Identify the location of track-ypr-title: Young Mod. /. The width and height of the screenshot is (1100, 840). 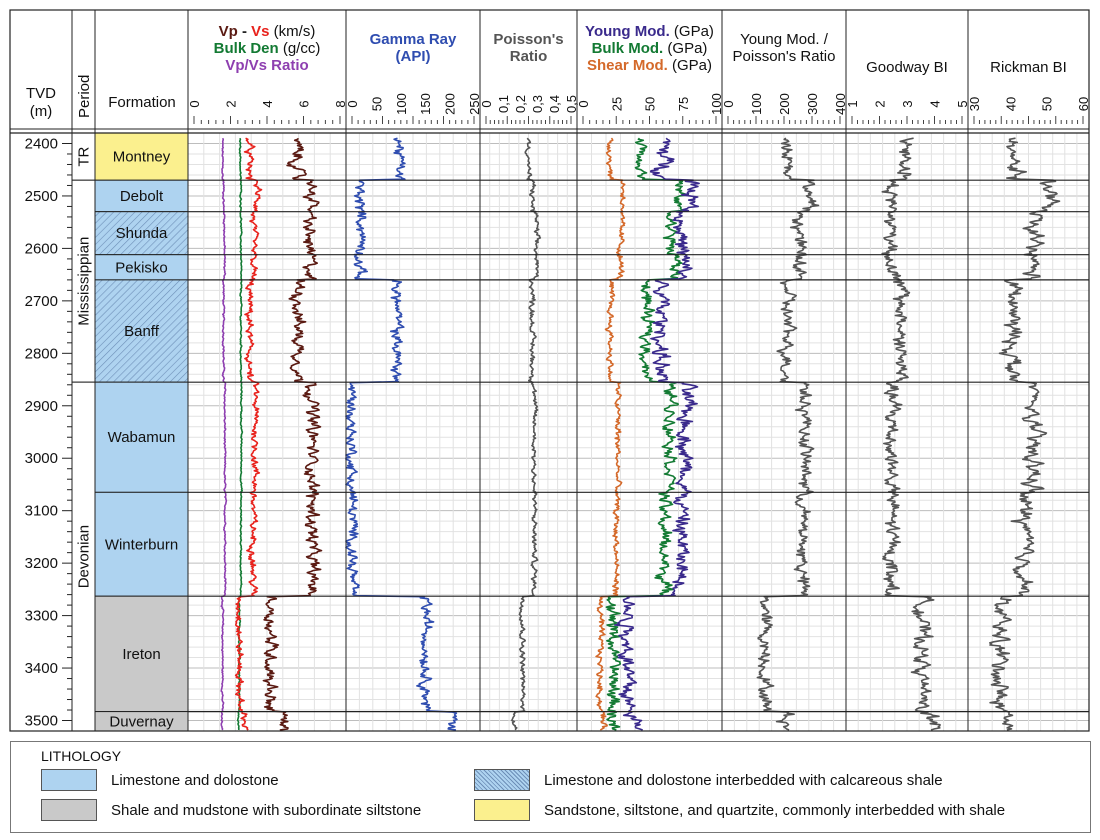
(784, 39).